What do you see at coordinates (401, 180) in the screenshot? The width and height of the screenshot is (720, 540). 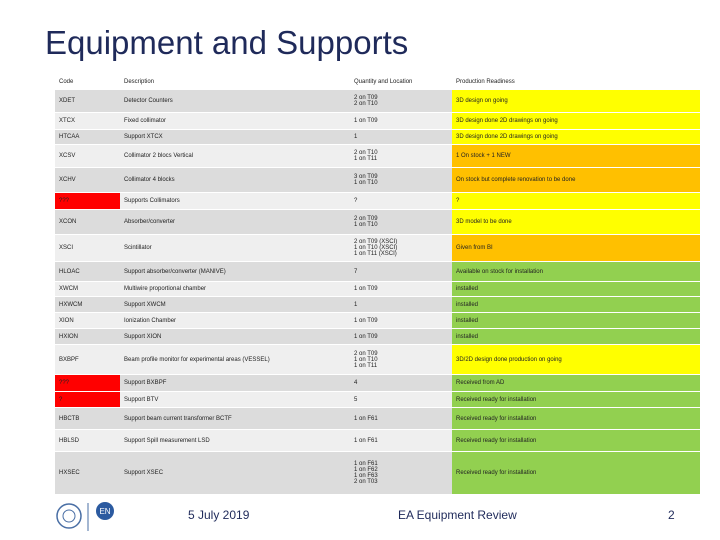 I see `quantity-cell: 3 on T09 1 on T10` at bounding box center [401, 180].